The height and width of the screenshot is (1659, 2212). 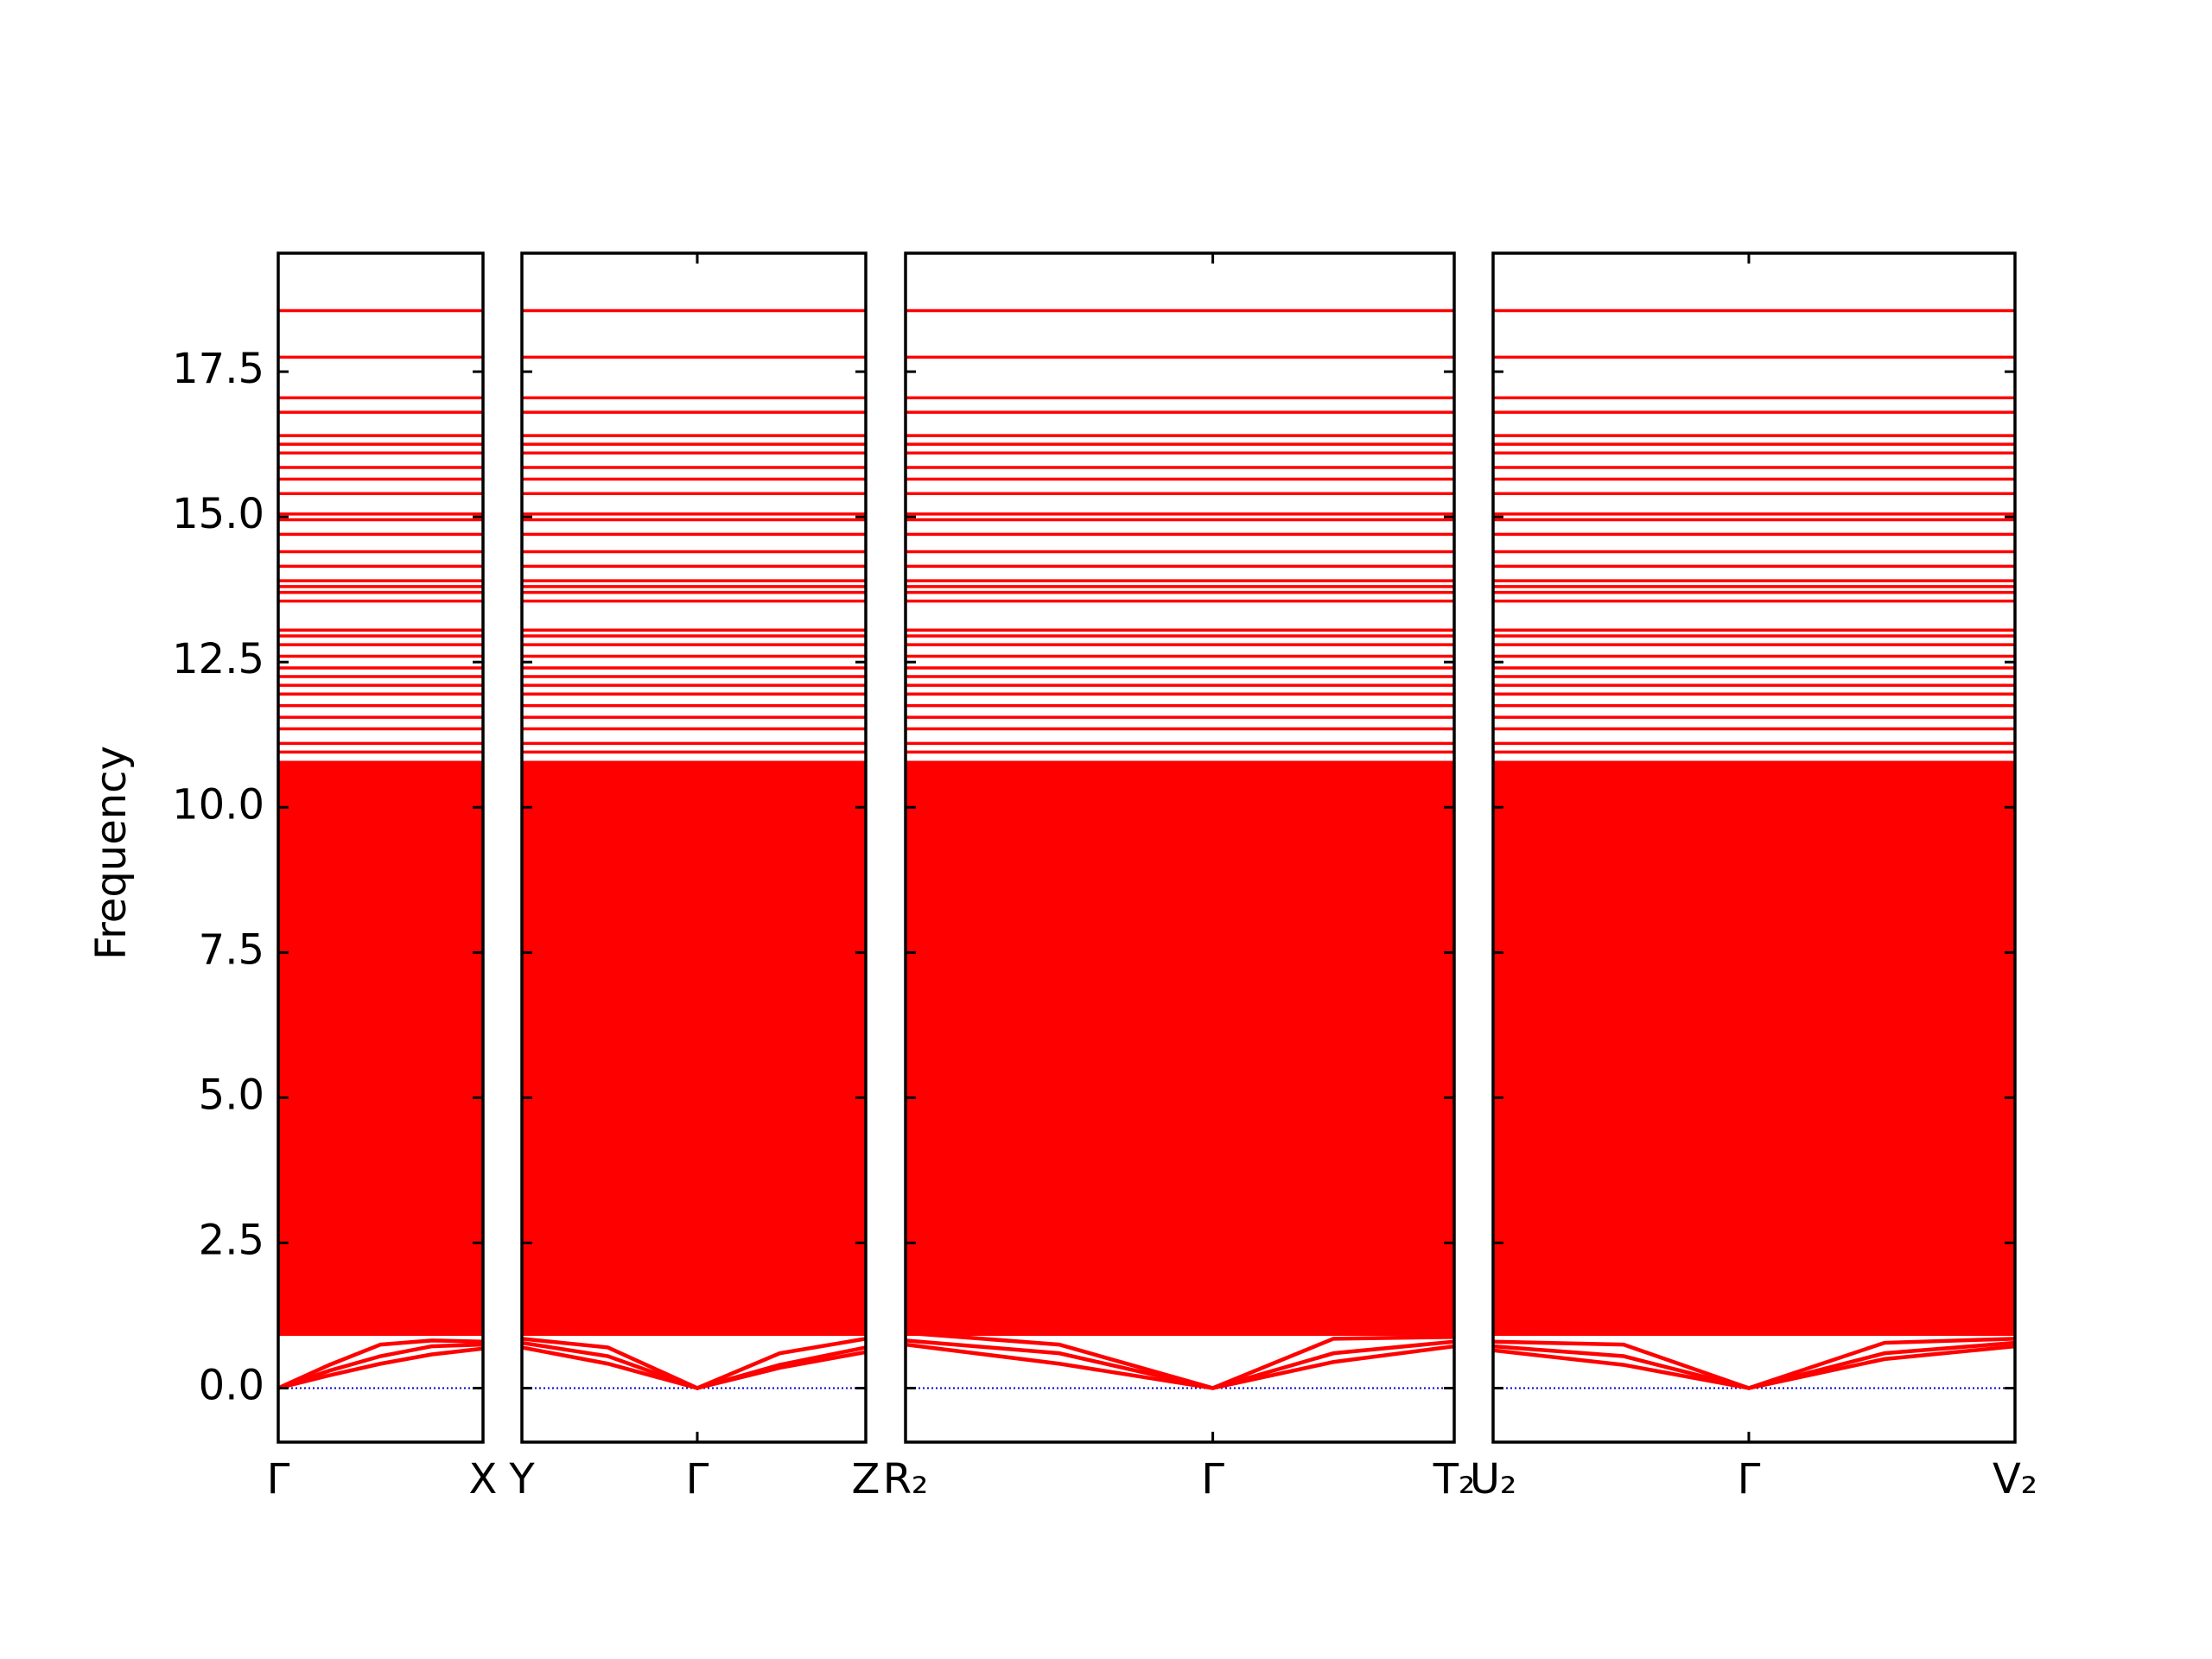 I want to click on y-tick-label: 12.5, so click(x=218, y=659).